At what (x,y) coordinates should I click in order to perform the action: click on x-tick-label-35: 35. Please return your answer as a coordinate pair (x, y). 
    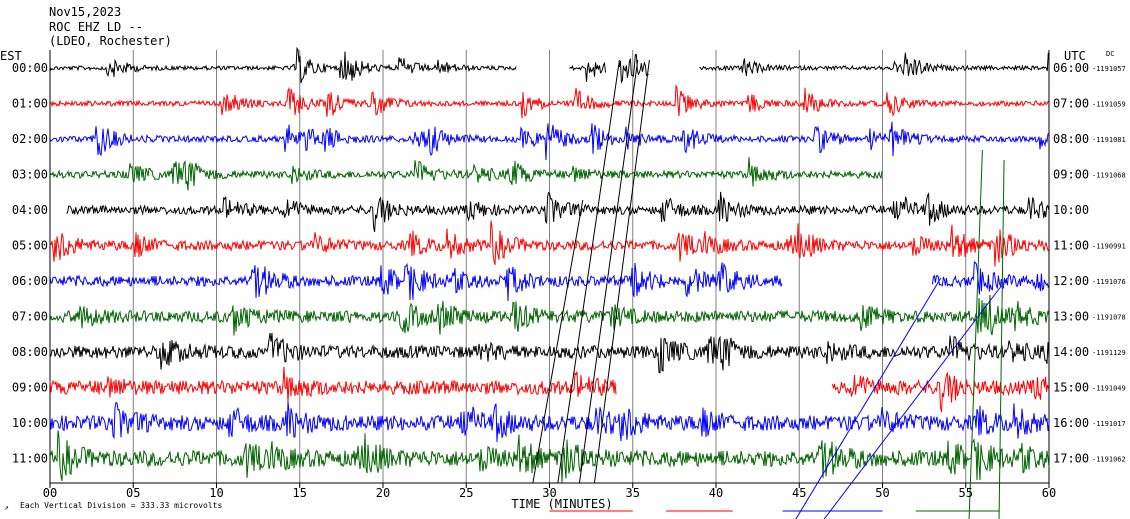
    Looking at the image, I should click on (633, 493).